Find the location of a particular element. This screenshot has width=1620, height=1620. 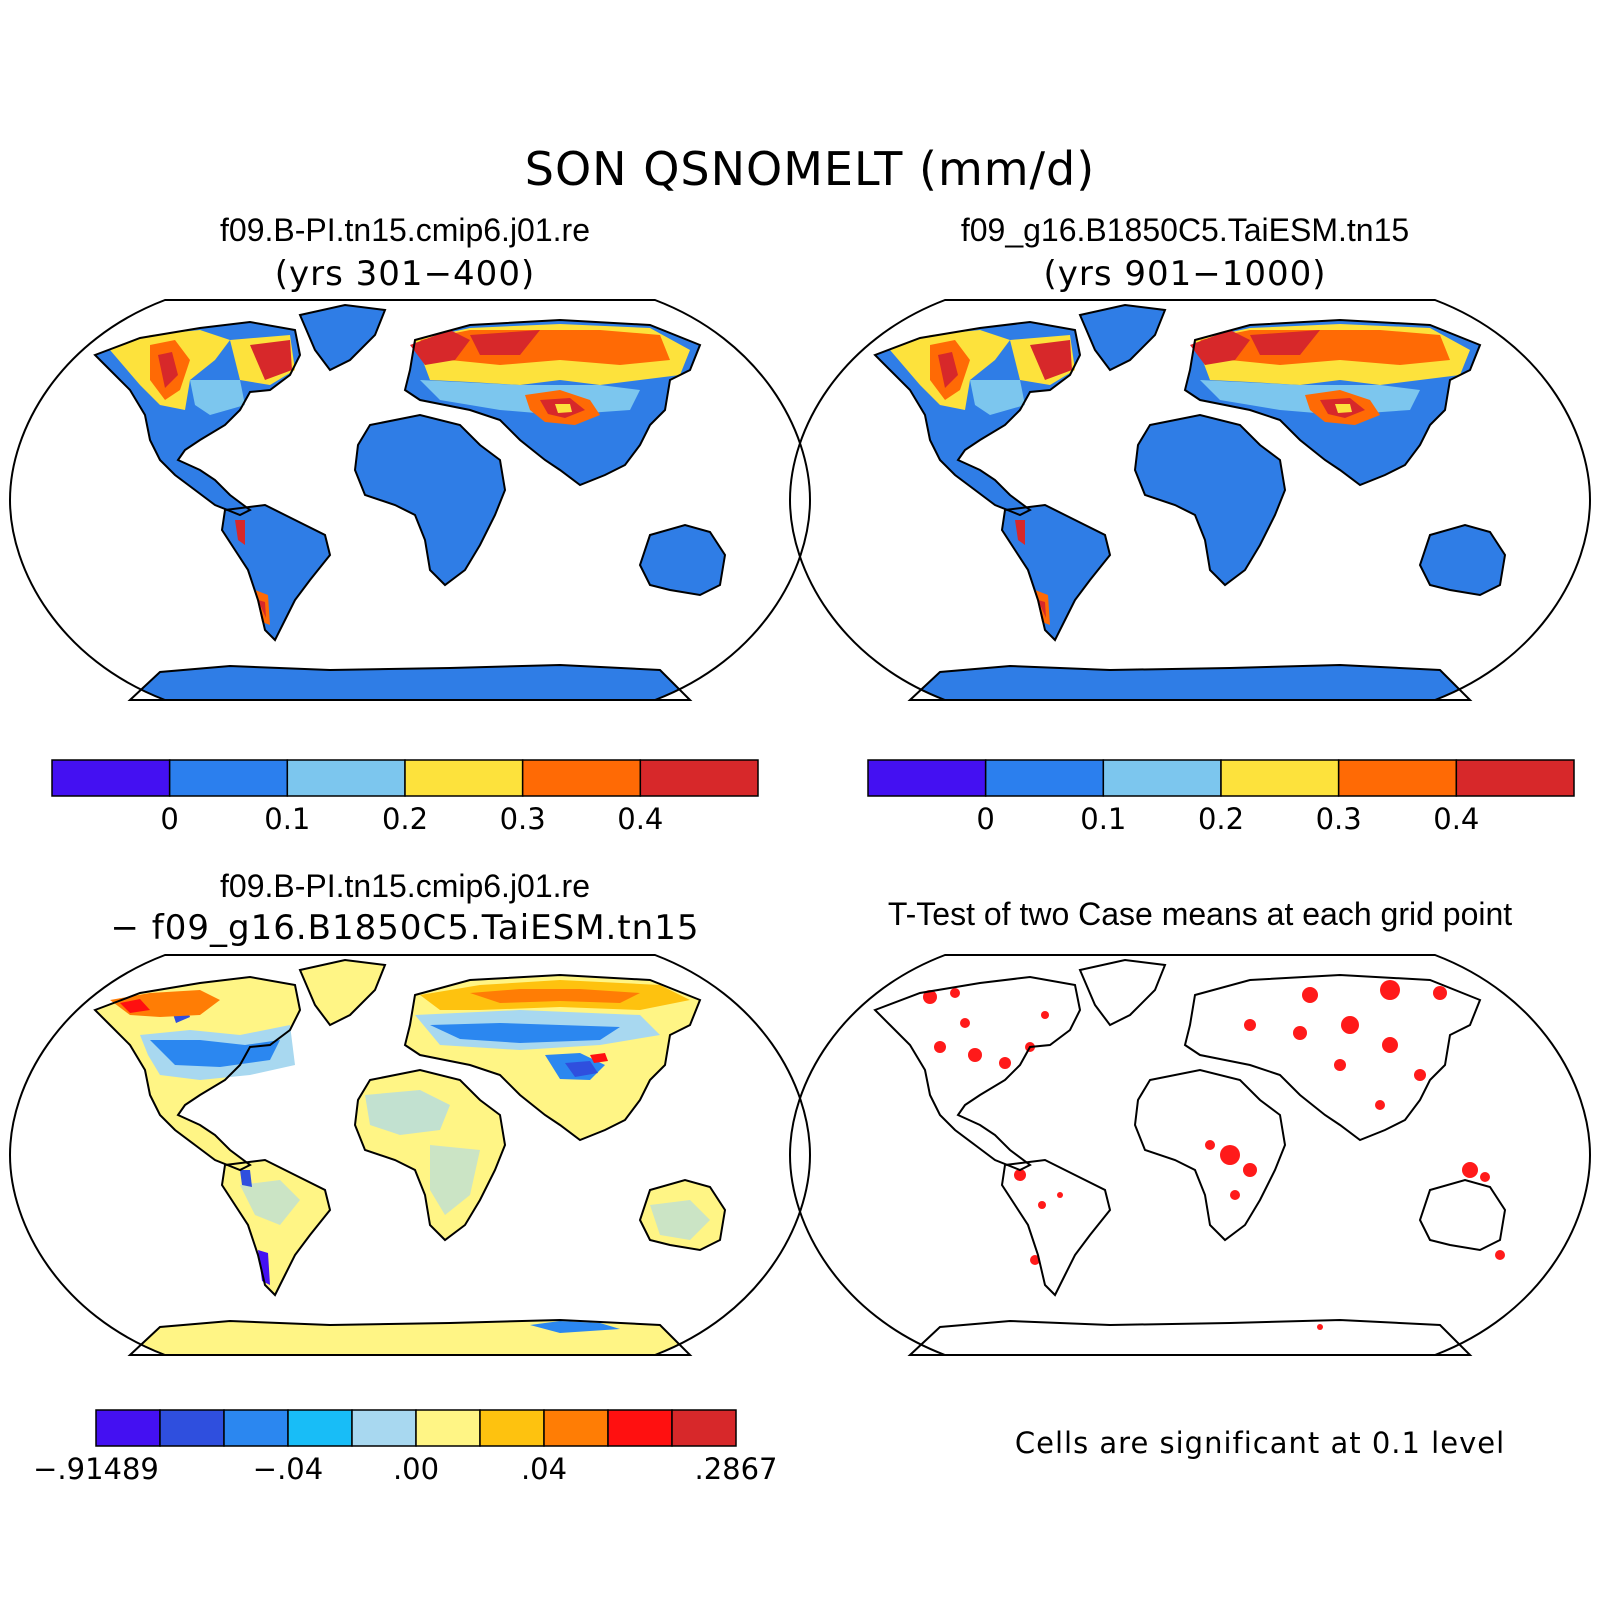

panel-2-title: f09_g16.B1850C5.TaiESM.tn15 is located at coordinates (1185, 230).